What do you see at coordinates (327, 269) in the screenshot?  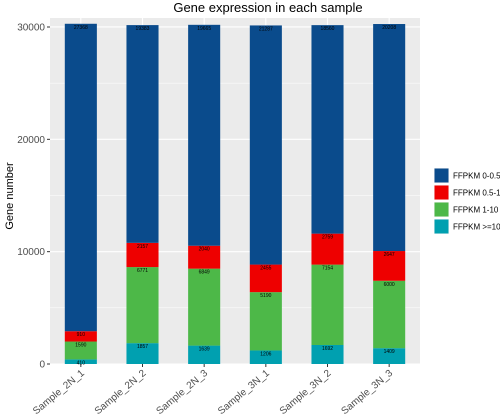 I see `data-label: 7154` at bounding box center [327, 269].